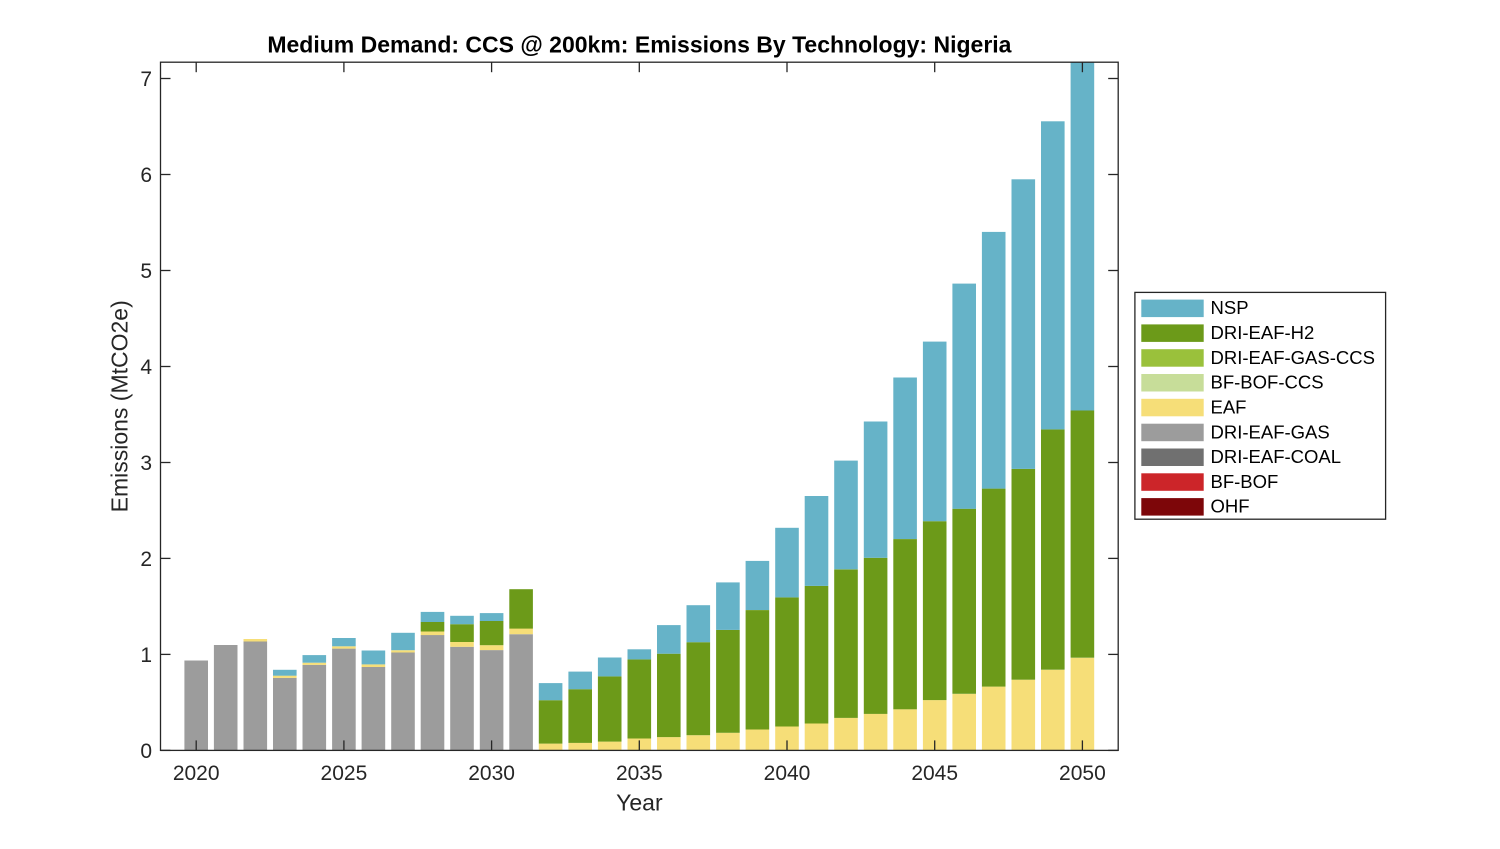 The image size is (1500, 849). Describe the element at coordinates (934, 773) in the screenshot. I see `svg-text: 2045` at that location.